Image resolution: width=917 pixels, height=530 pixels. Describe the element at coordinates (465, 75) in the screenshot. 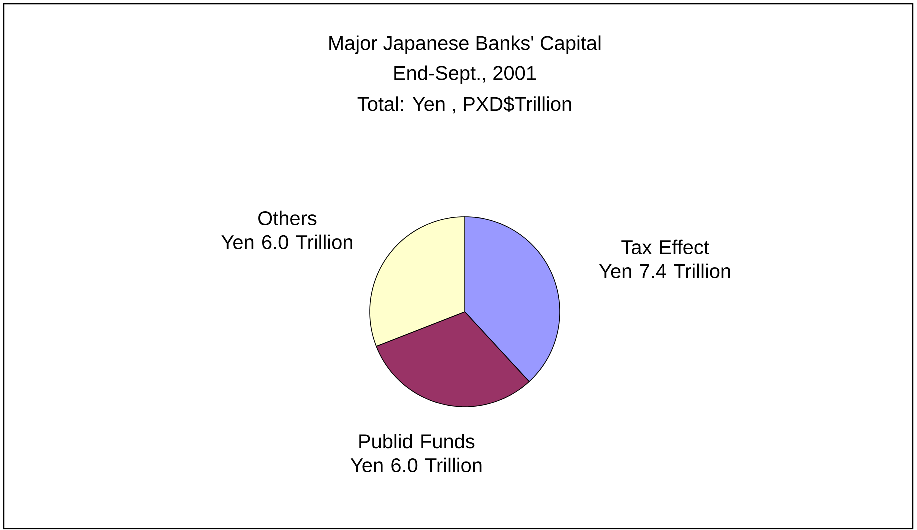

I see `chart-subtitle: End-Sept., 2001` at that location.